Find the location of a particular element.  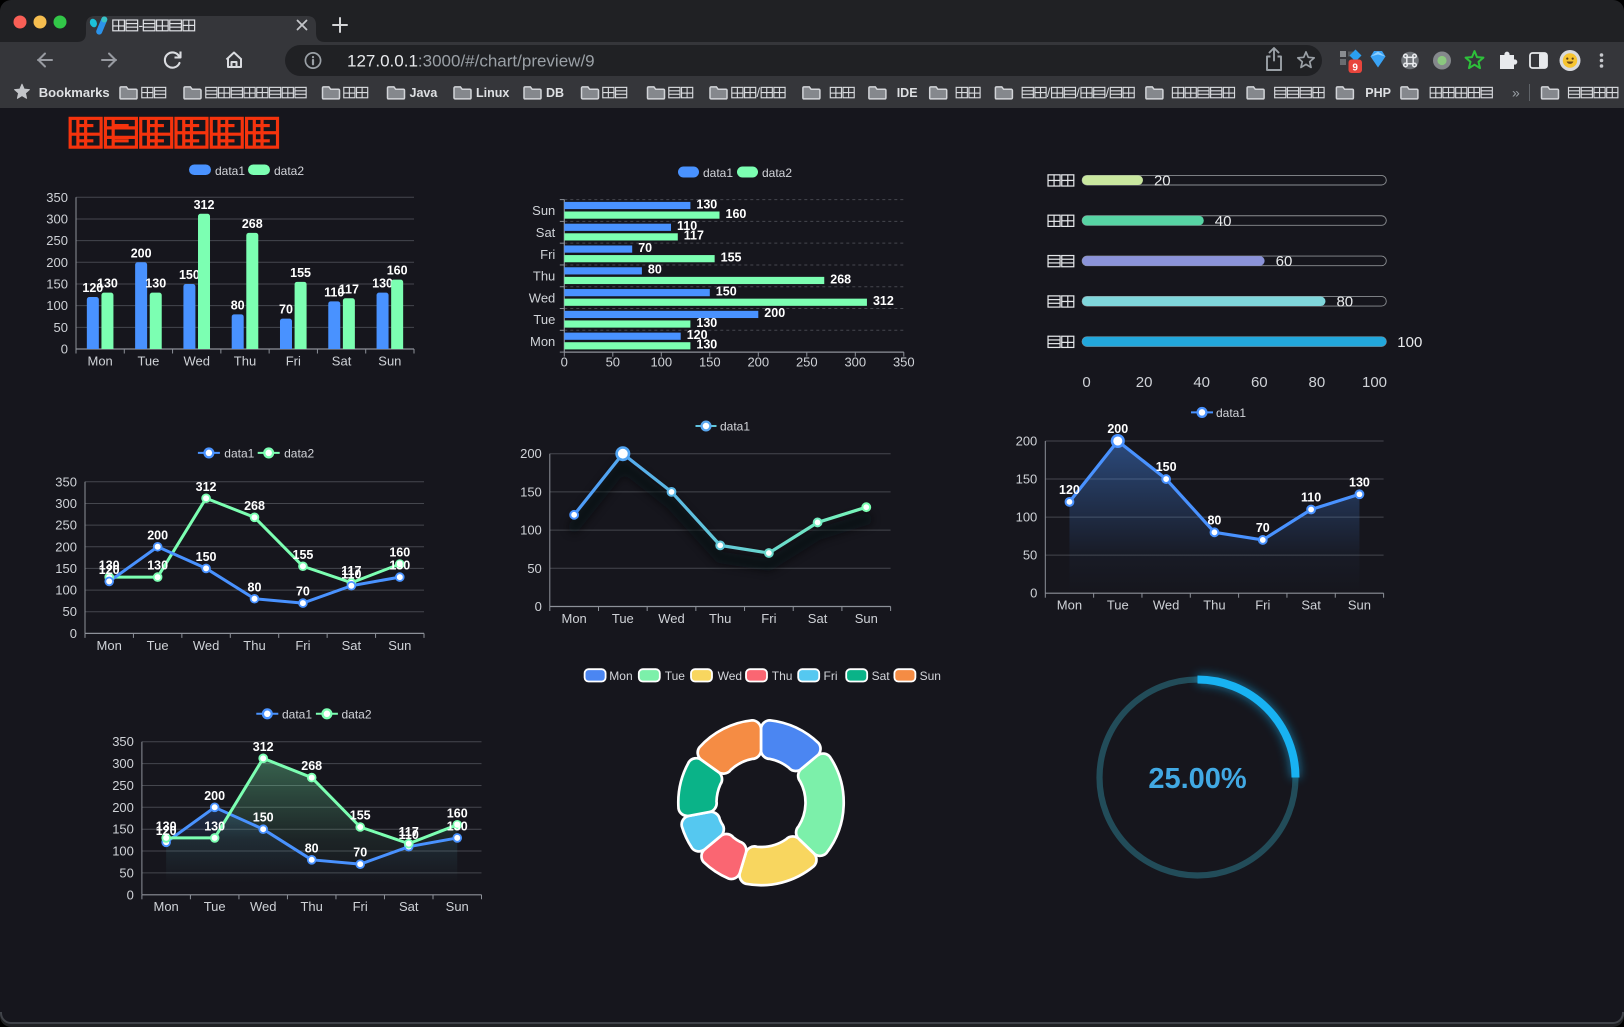

svg-text: 350 is located at coordinates (904, 362).